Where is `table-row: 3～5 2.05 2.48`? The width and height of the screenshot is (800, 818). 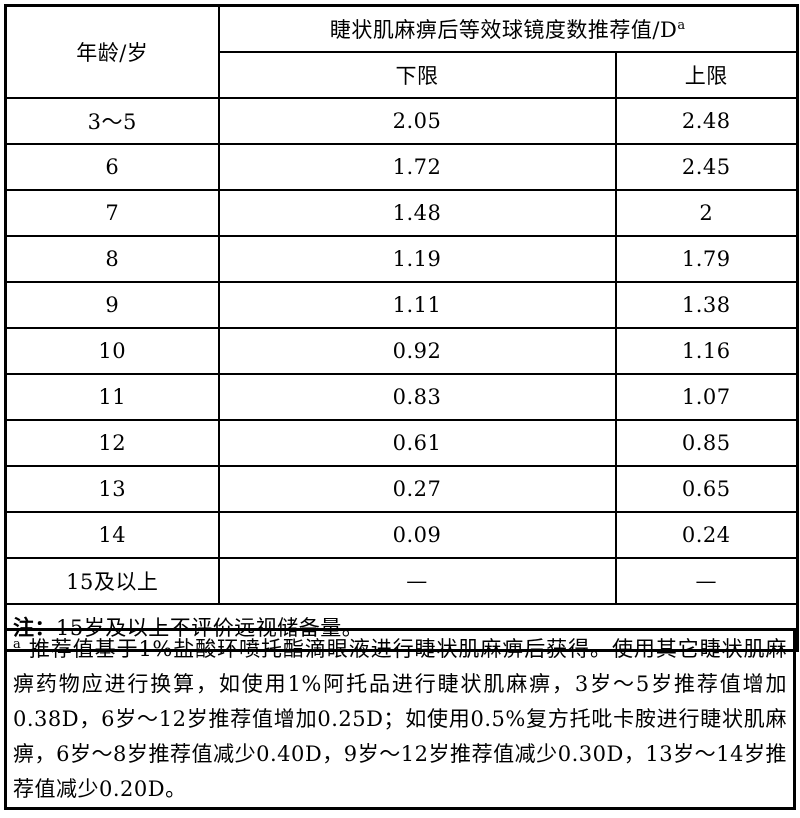 table-row: 3～5 2.05 2.48 is located at coordinates (401, 121).